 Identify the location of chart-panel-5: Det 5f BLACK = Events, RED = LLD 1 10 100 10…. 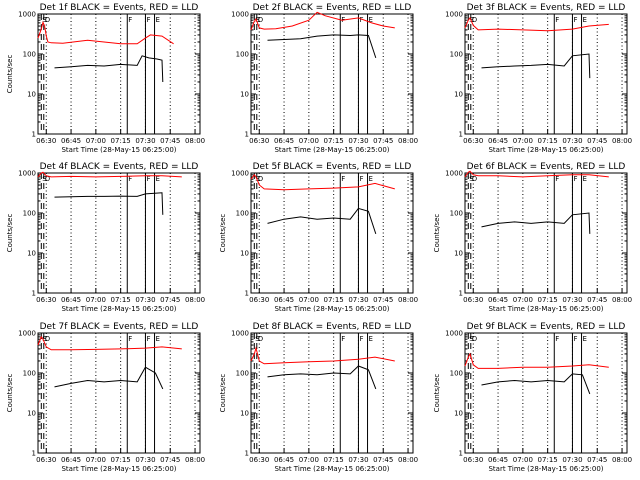
(318, 237).